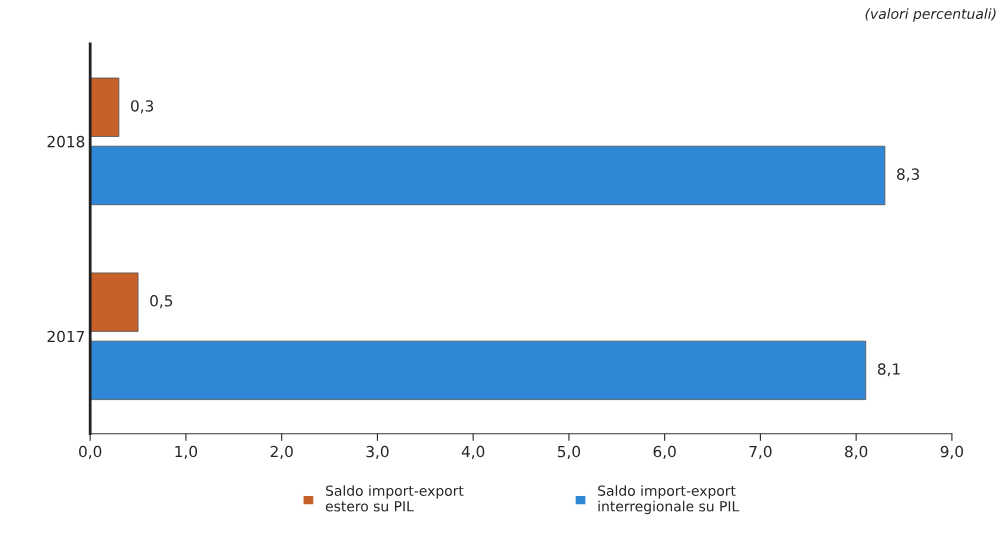  What do you see at coordinates (908, 175) in the screenshot?
I see `data-label: 8,3` at bounding box center [908, 175].